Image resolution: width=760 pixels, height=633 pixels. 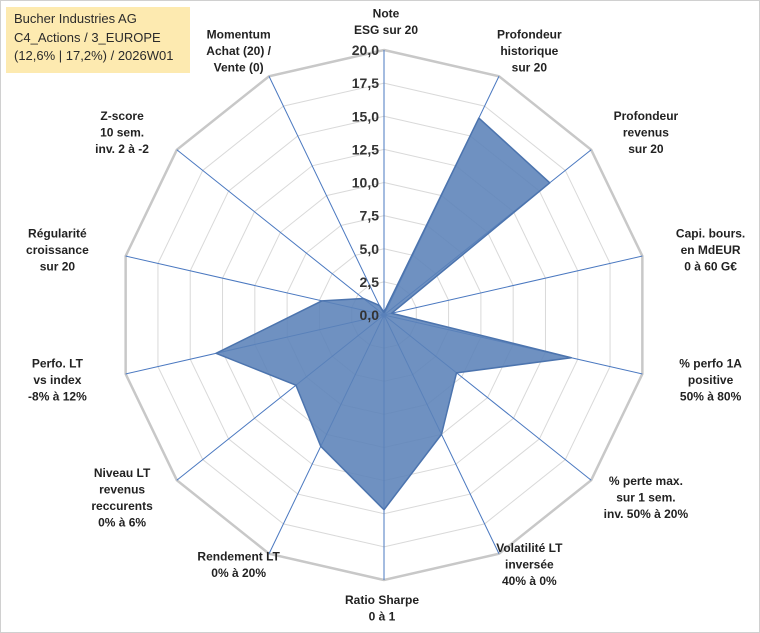 What do you see at coordinates (710, 364) in the screenshot?
I see `axis-label-line: % perfo 1A` at bounding box center [710, 364].